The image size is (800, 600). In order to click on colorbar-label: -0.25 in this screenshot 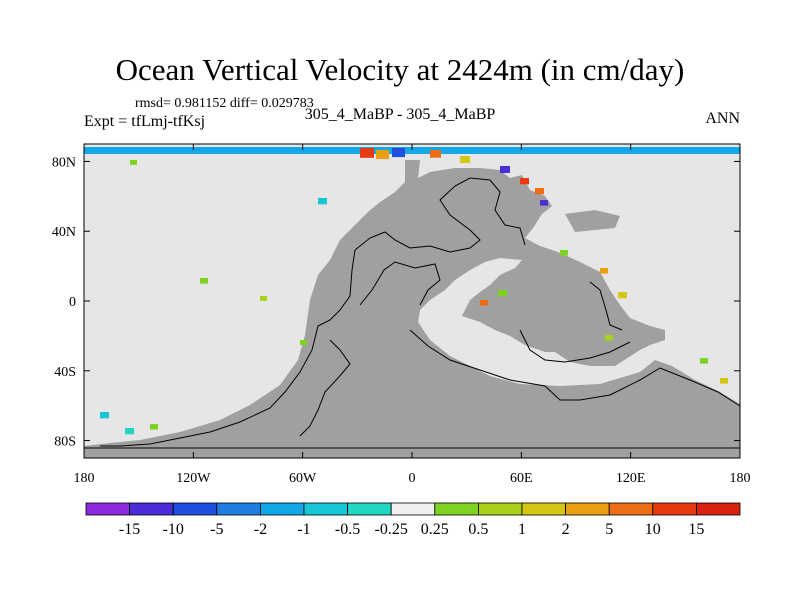, I will do `click(391, 529)`.